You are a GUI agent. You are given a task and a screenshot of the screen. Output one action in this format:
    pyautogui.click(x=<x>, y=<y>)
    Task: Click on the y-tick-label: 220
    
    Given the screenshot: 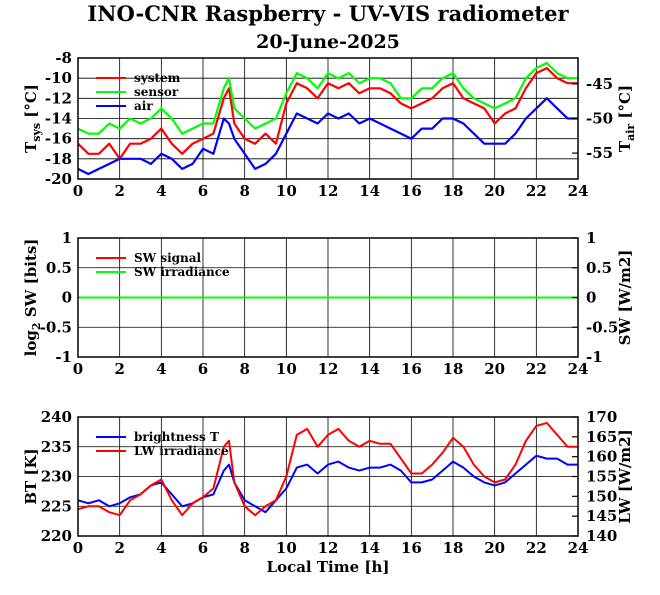 What is the action you would take?
    pyautogui.click(x=56, y=536)
    